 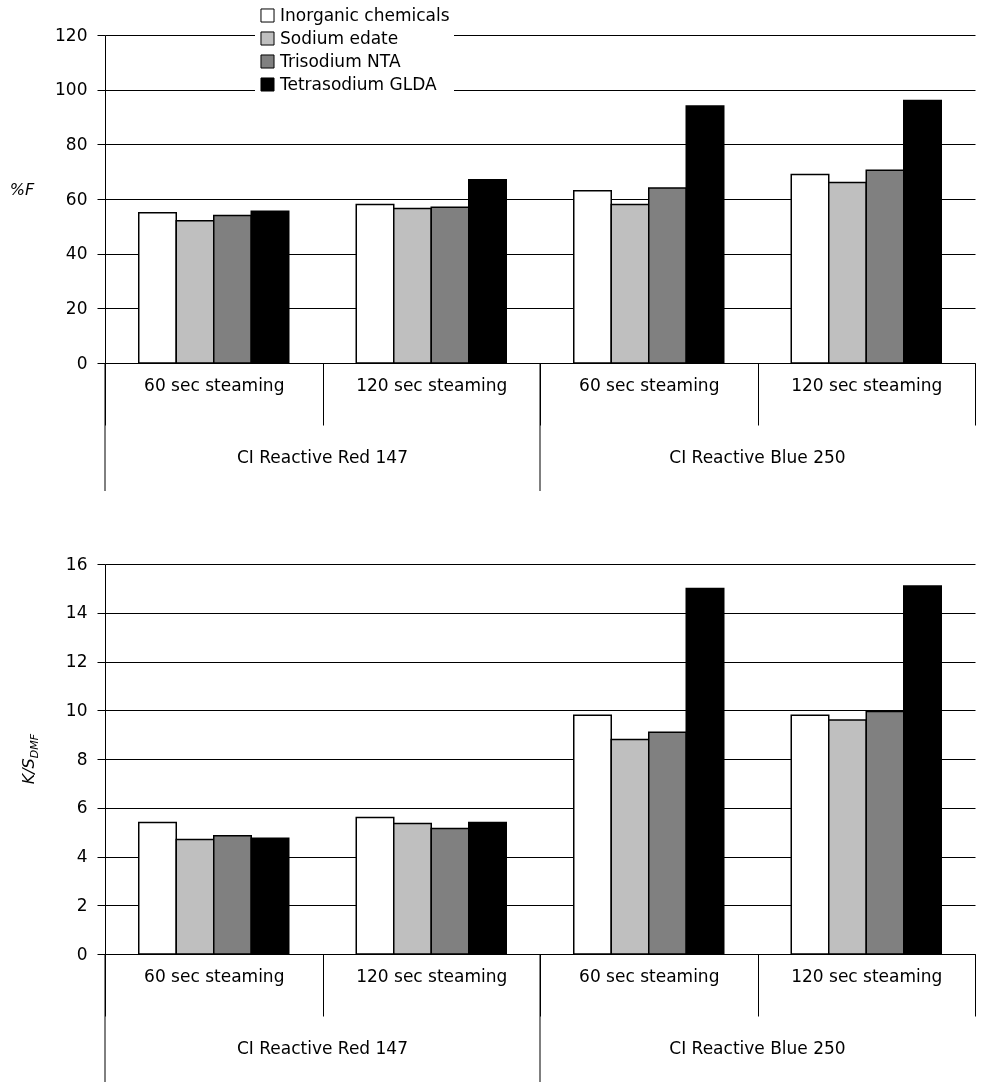 What do you see at coordinates (339, 37) in the screenshot?
I see `legend-label: Sodium edate` at bounding box center [339, 37].